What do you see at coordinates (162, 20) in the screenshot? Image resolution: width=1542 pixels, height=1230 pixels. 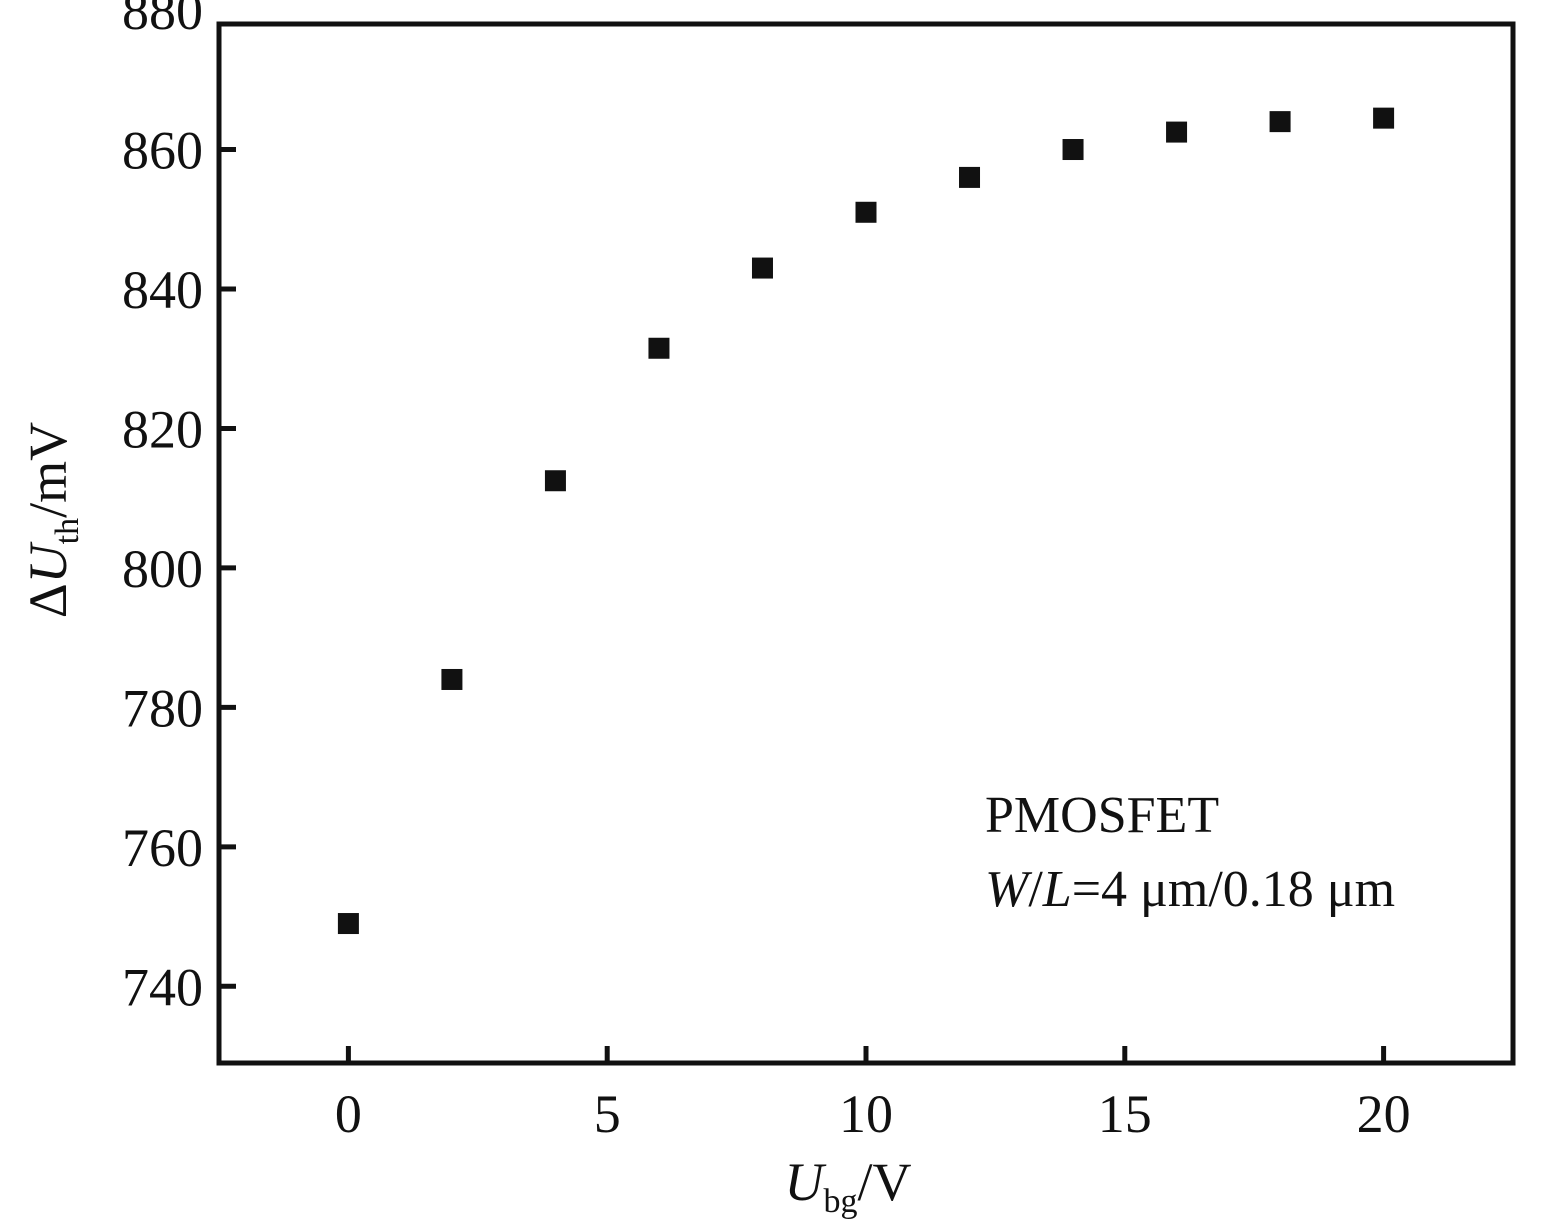 I see `y-tick-label: 880` at bounding box center [162, 20].